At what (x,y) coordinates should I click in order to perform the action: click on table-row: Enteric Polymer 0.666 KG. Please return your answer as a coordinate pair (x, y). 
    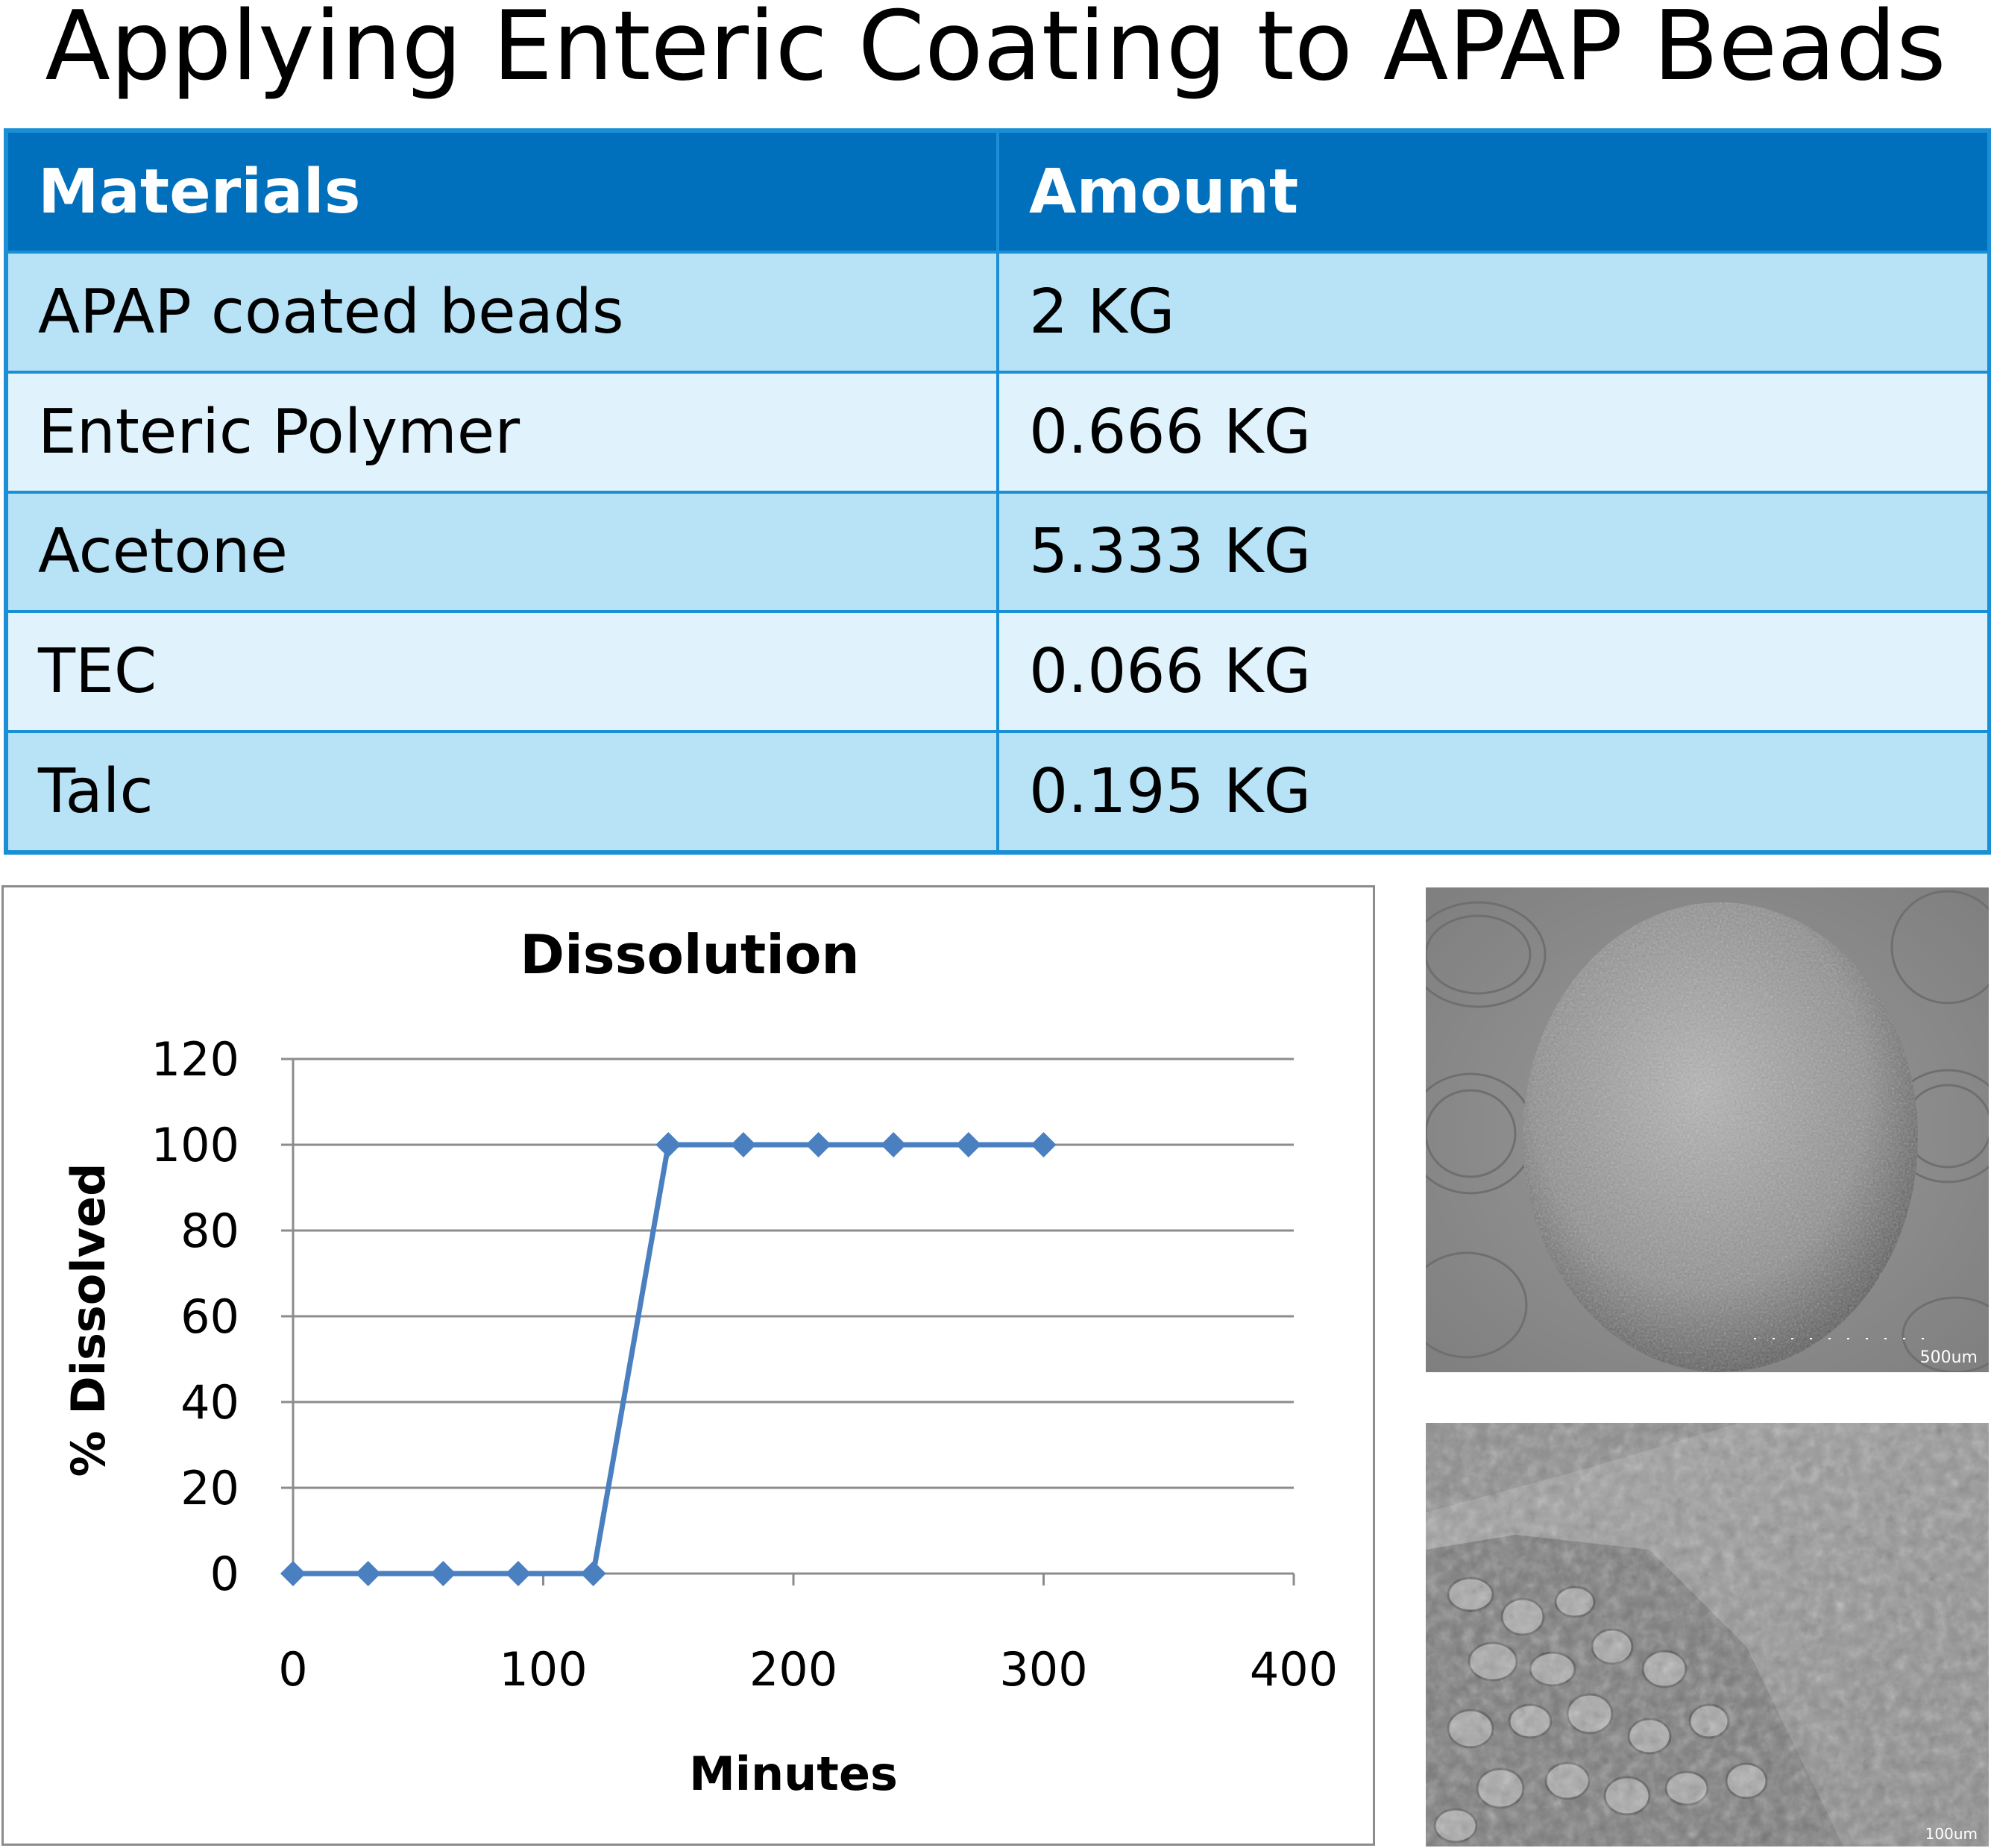
    Looking at the image, I should click on (997, 432).